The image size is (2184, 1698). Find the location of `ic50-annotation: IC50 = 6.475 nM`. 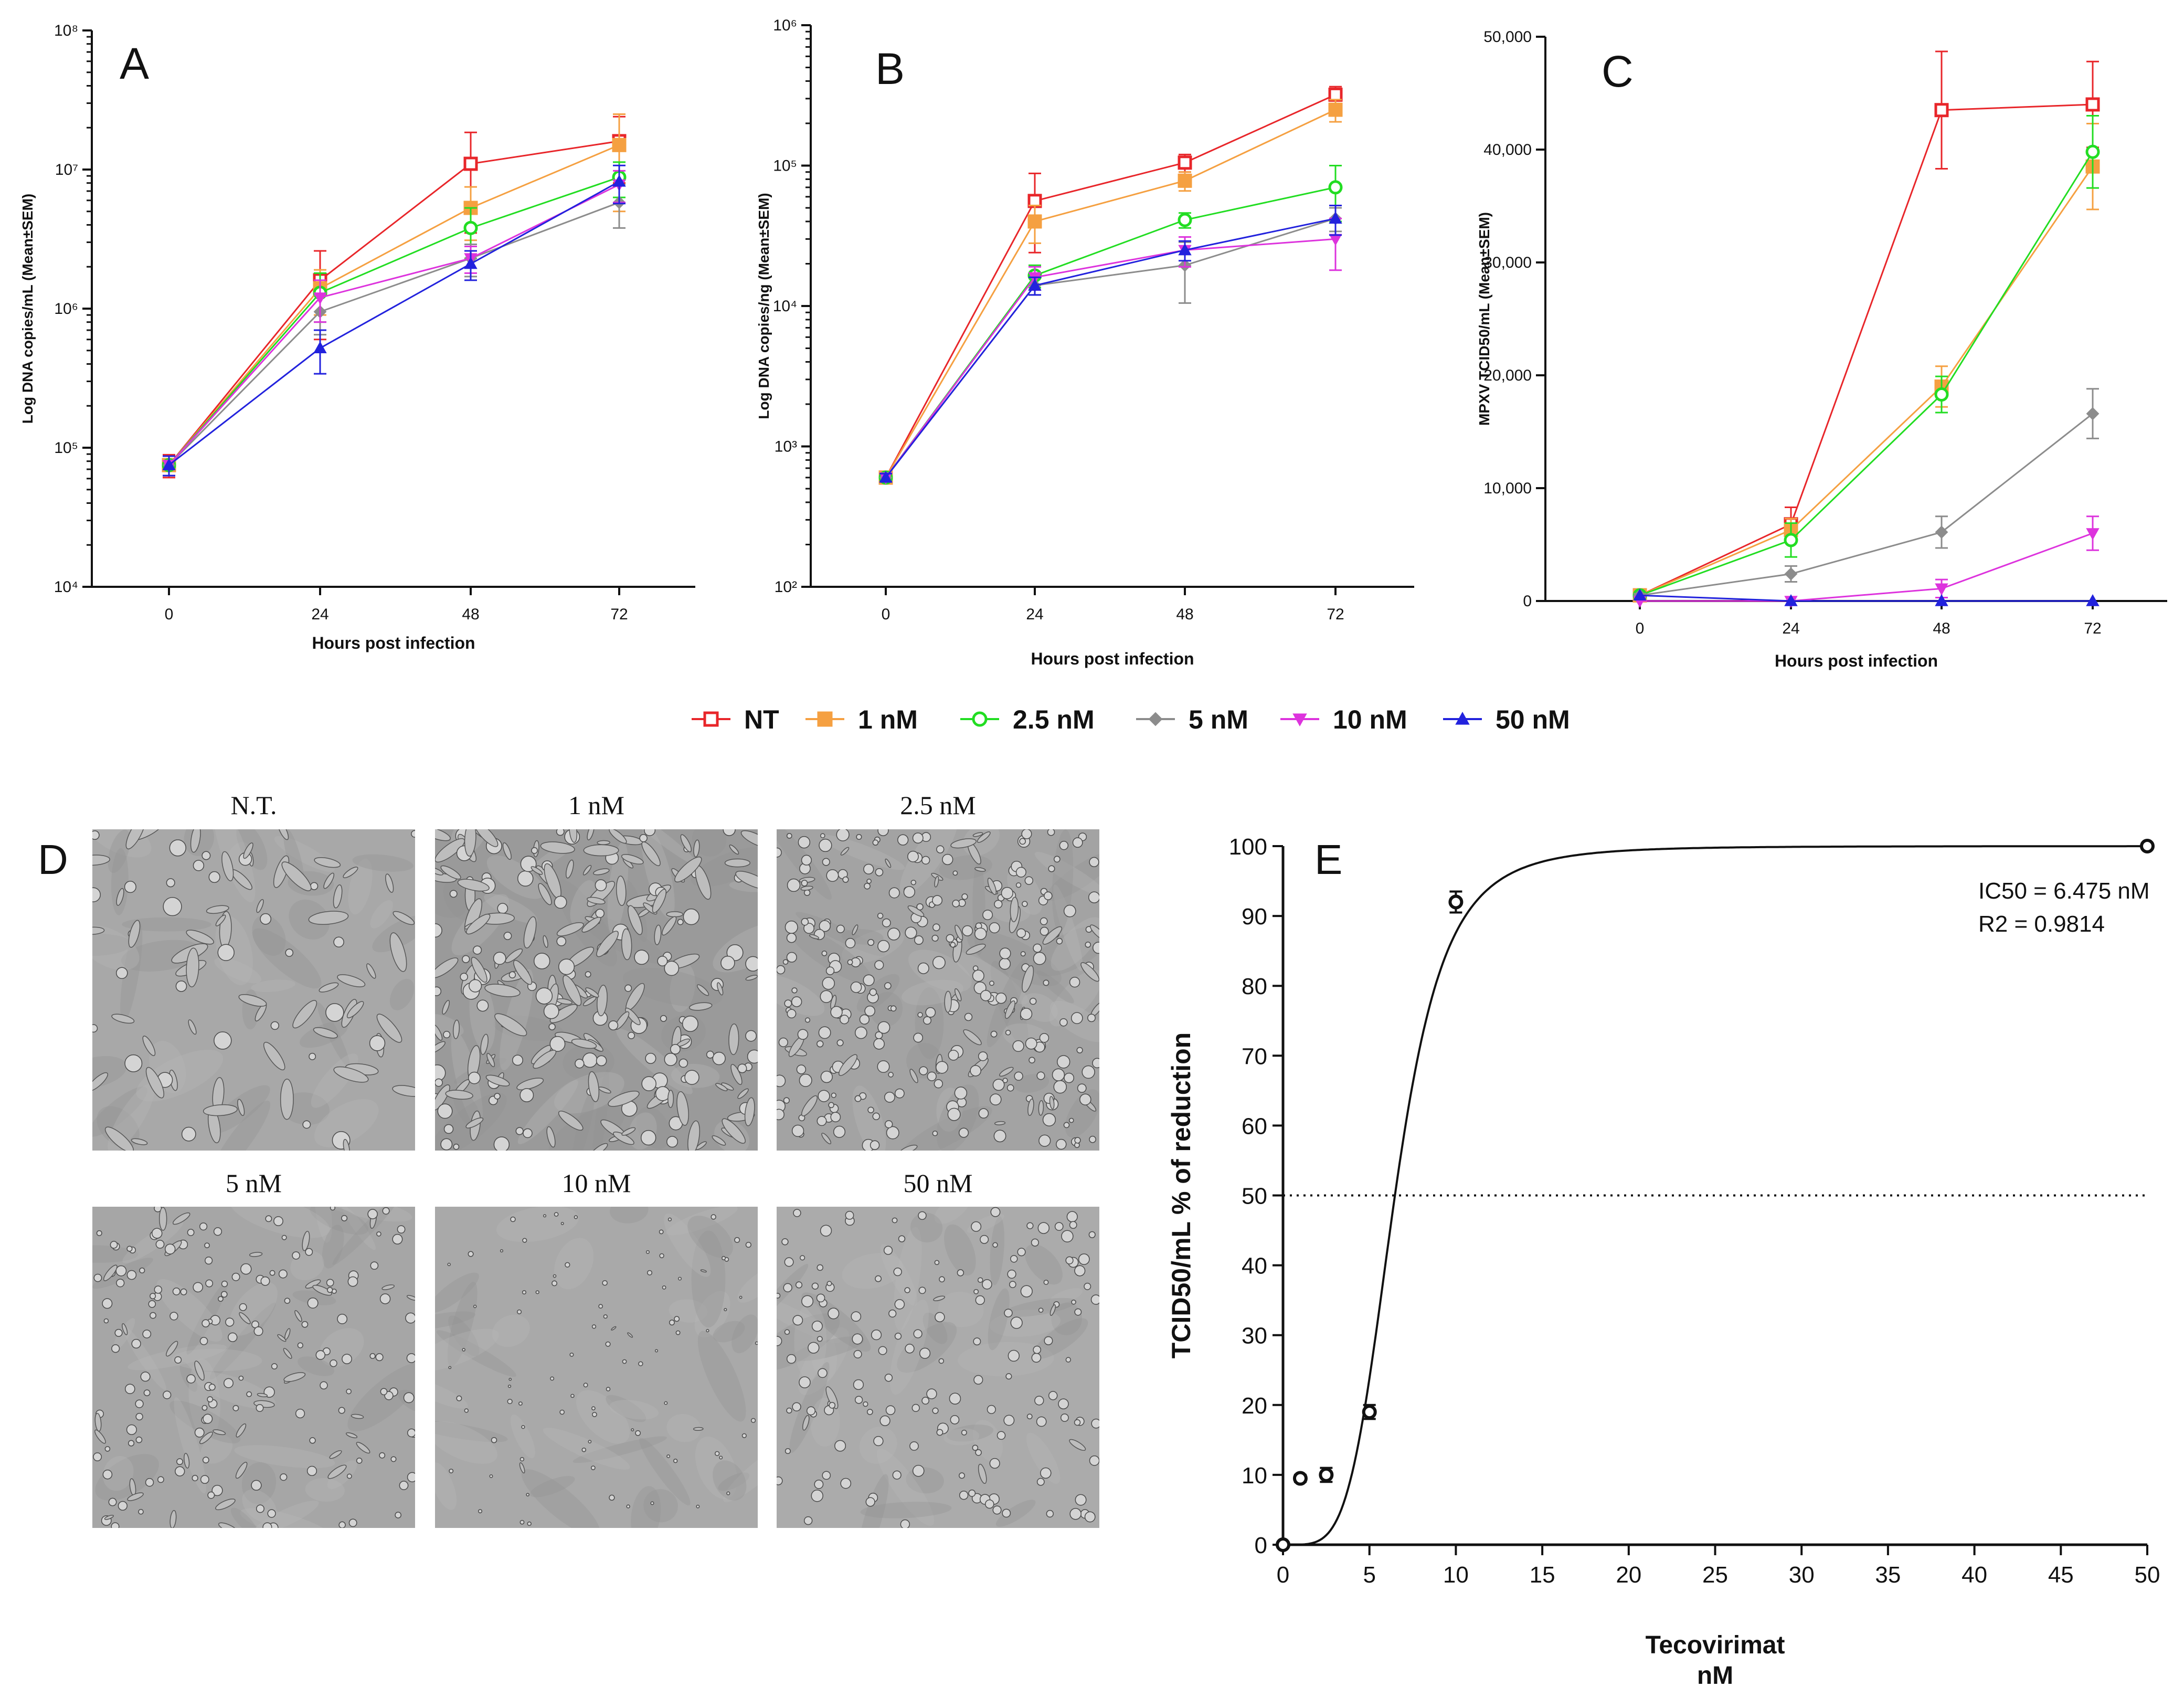

ic50-annotation: IC50 = 6.475 nM is located at coordinates (2064, 891).